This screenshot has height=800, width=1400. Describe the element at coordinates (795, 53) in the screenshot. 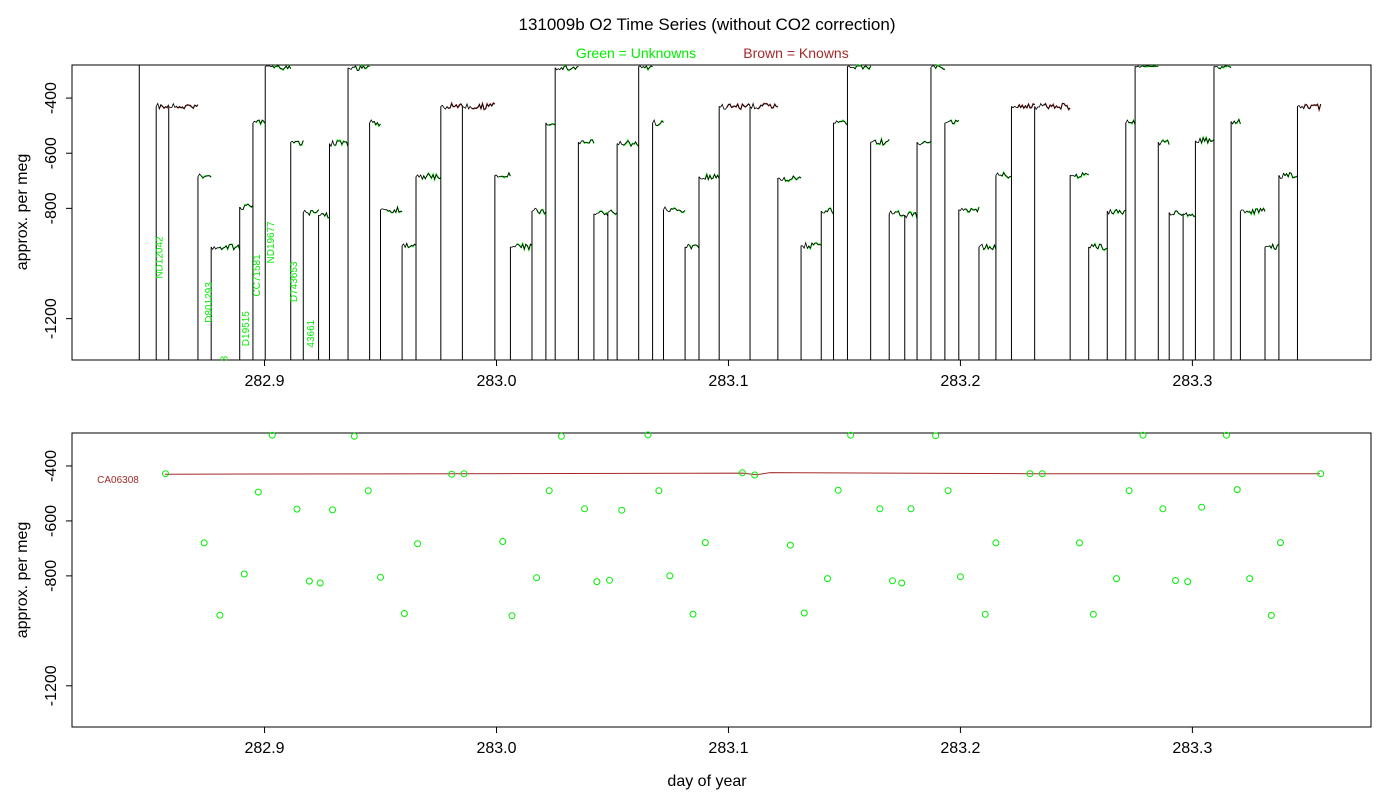

I see `legend-knowns: Brown = Knowns` at that location.